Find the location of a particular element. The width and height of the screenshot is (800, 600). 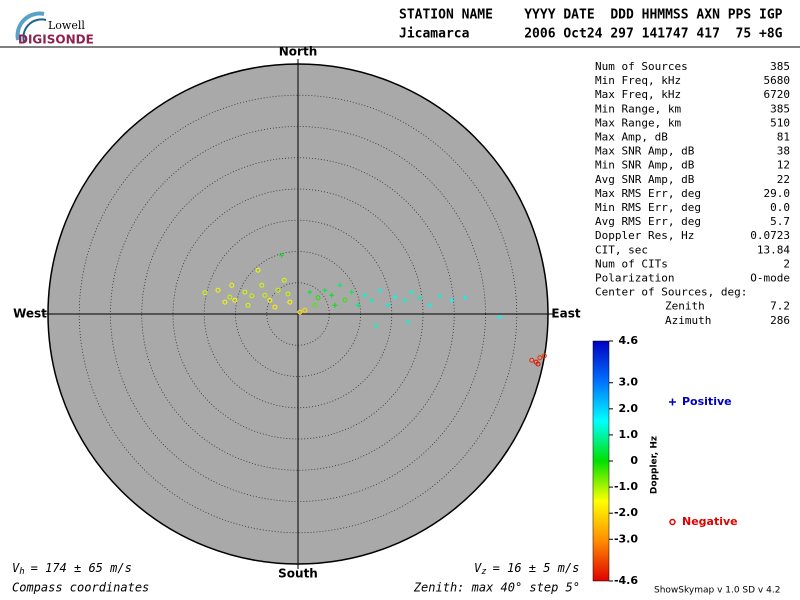

vh-text: = 174 ± 65 m/s is located at coordinates (81, 568).